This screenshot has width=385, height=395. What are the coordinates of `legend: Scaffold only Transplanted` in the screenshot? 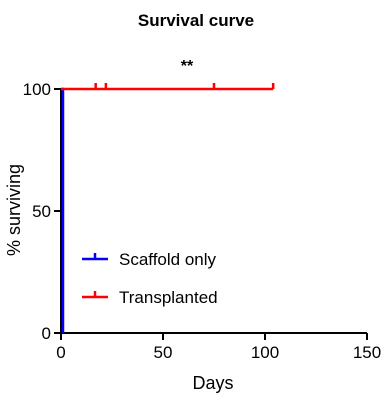 It's located at (150, 278).